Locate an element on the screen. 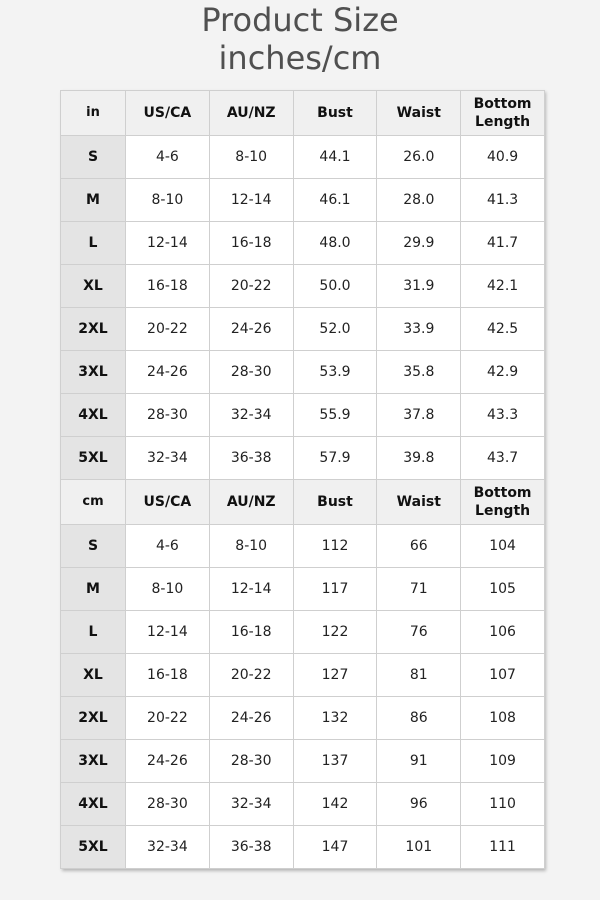  table-cell: 71 is located at coordinates (419, 589).